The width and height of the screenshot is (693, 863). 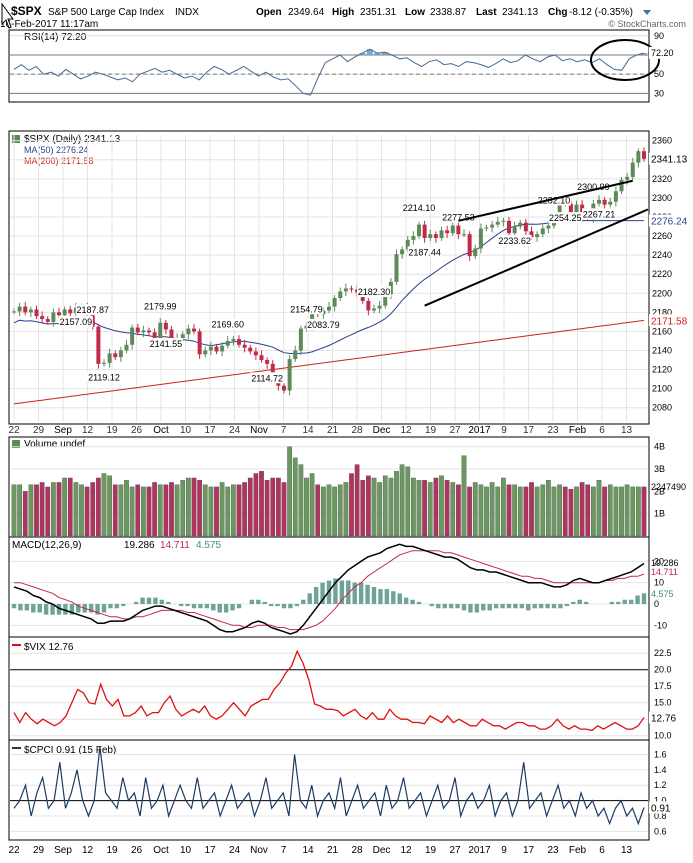 What do you see at coordinates (210, 430) in the screenshot?
I see `x-tick-label: 17` at bounding box center [210, 430].